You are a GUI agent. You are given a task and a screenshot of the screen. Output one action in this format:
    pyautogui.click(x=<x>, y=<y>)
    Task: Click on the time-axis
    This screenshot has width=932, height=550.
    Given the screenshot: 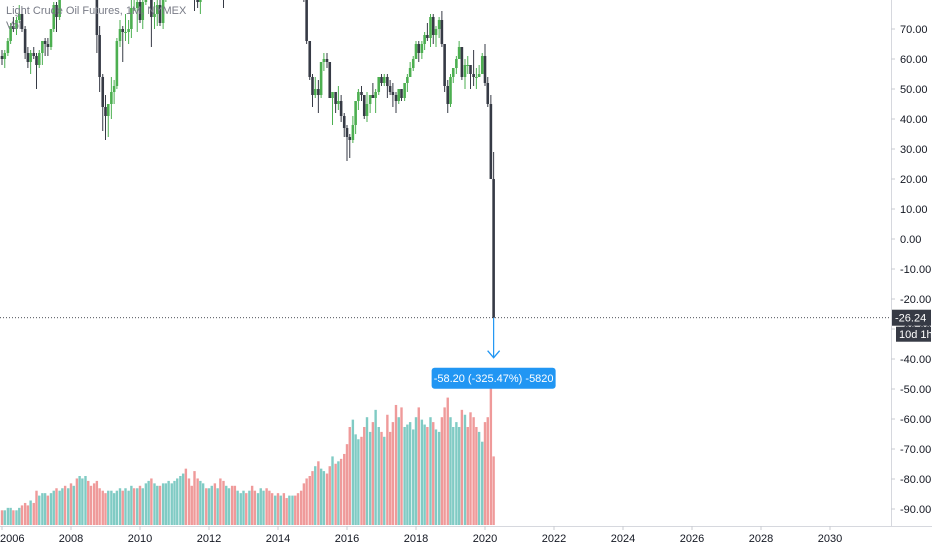 What is the action you would take?
    pyautogui.click(x=466, y=538)
    